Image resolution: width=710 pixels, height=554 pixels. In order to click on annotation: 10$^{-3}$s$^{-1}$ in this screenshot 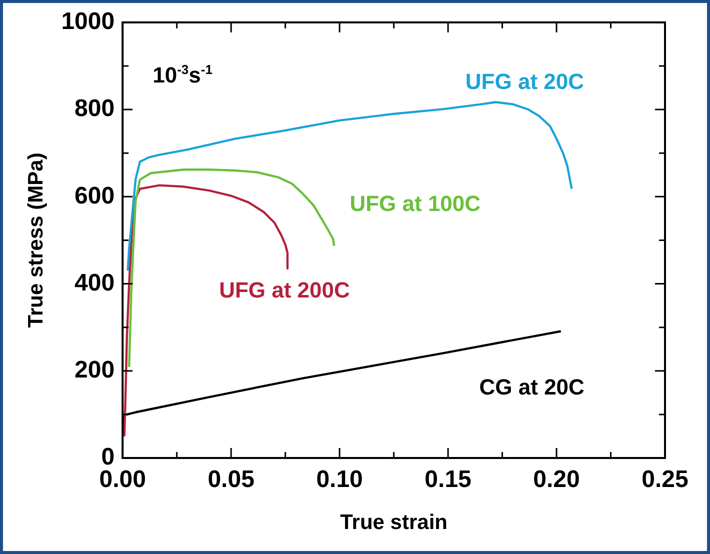, I will do `click(182, 75)`.